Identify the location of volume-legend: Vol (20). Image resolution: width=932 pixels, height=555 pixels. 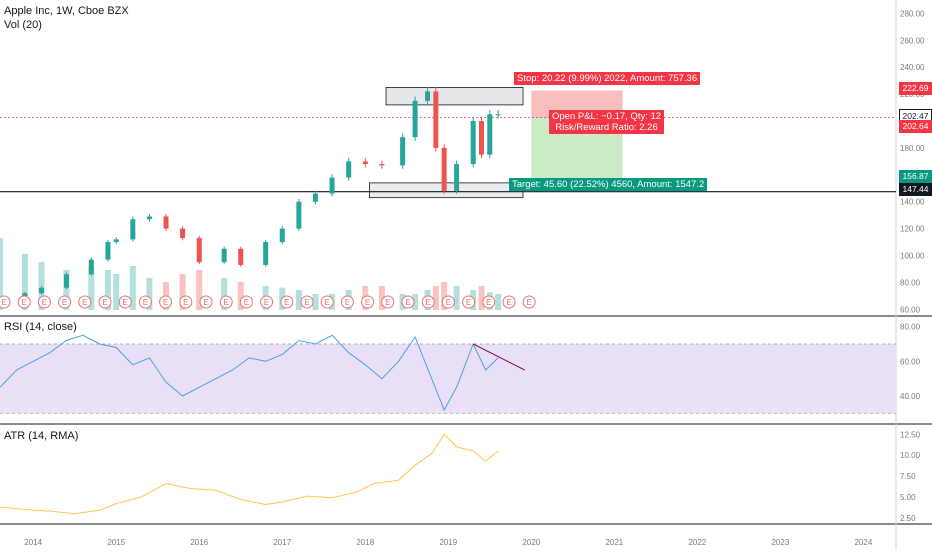
(23, 25).